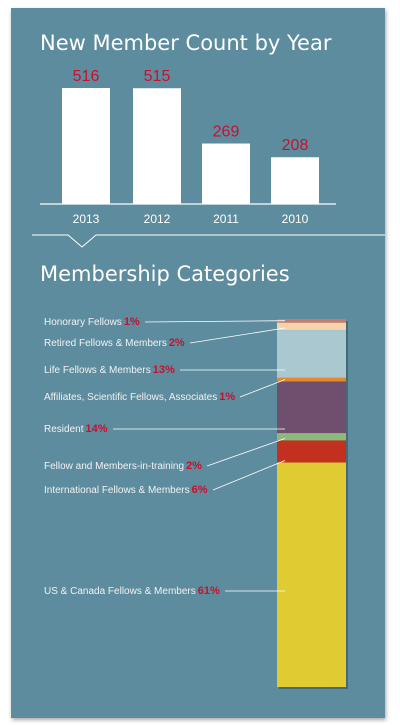  Describe the element at coordinates (86, 219) in the screenshot. I see `x-tick-label: 2013` at that location.